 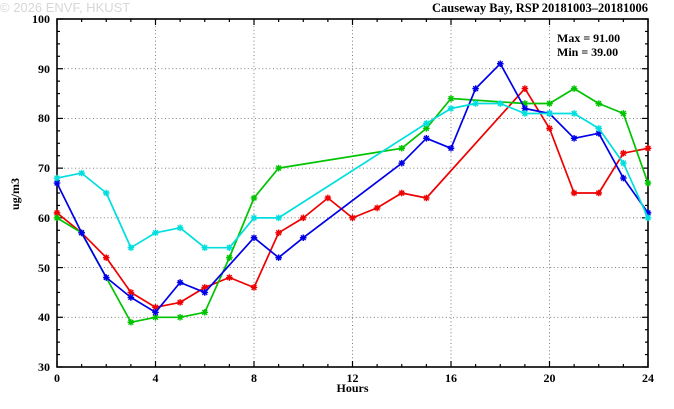 I want to click on y-tick-label: 70, so click(x=44, y=168).